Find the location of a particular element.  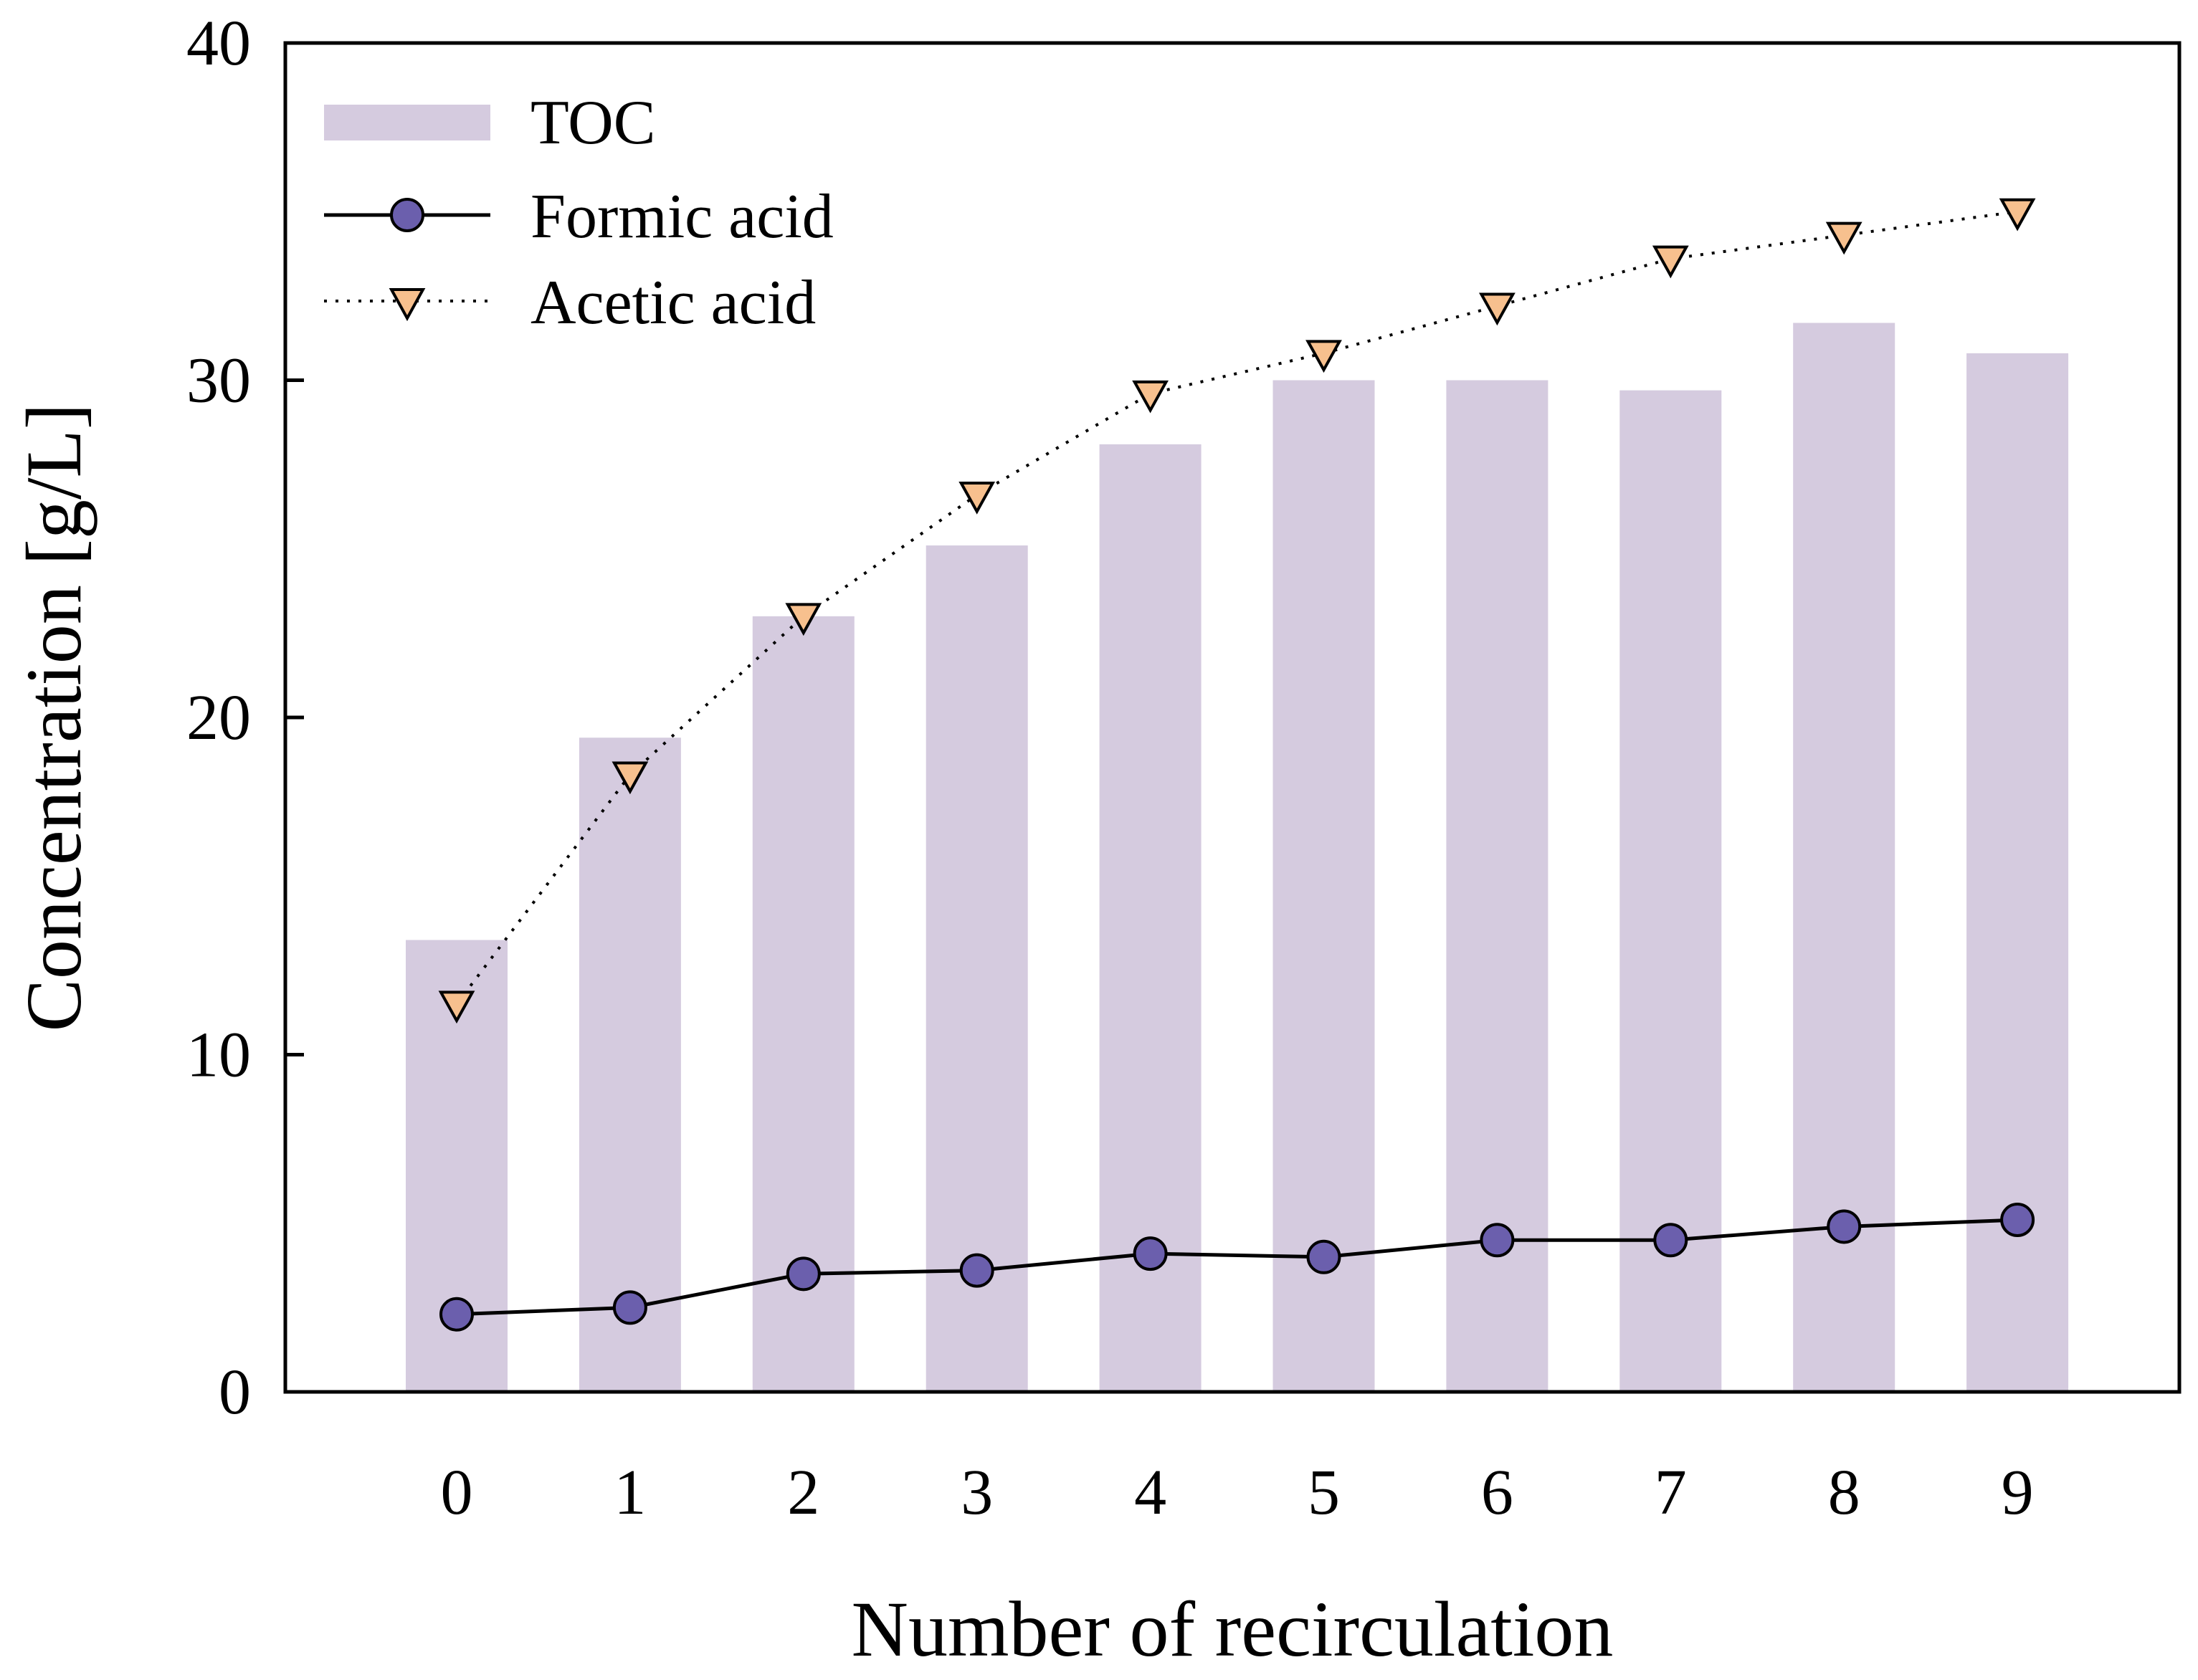

y-tick-label-40: 40 is located at coordinates (218, 43).